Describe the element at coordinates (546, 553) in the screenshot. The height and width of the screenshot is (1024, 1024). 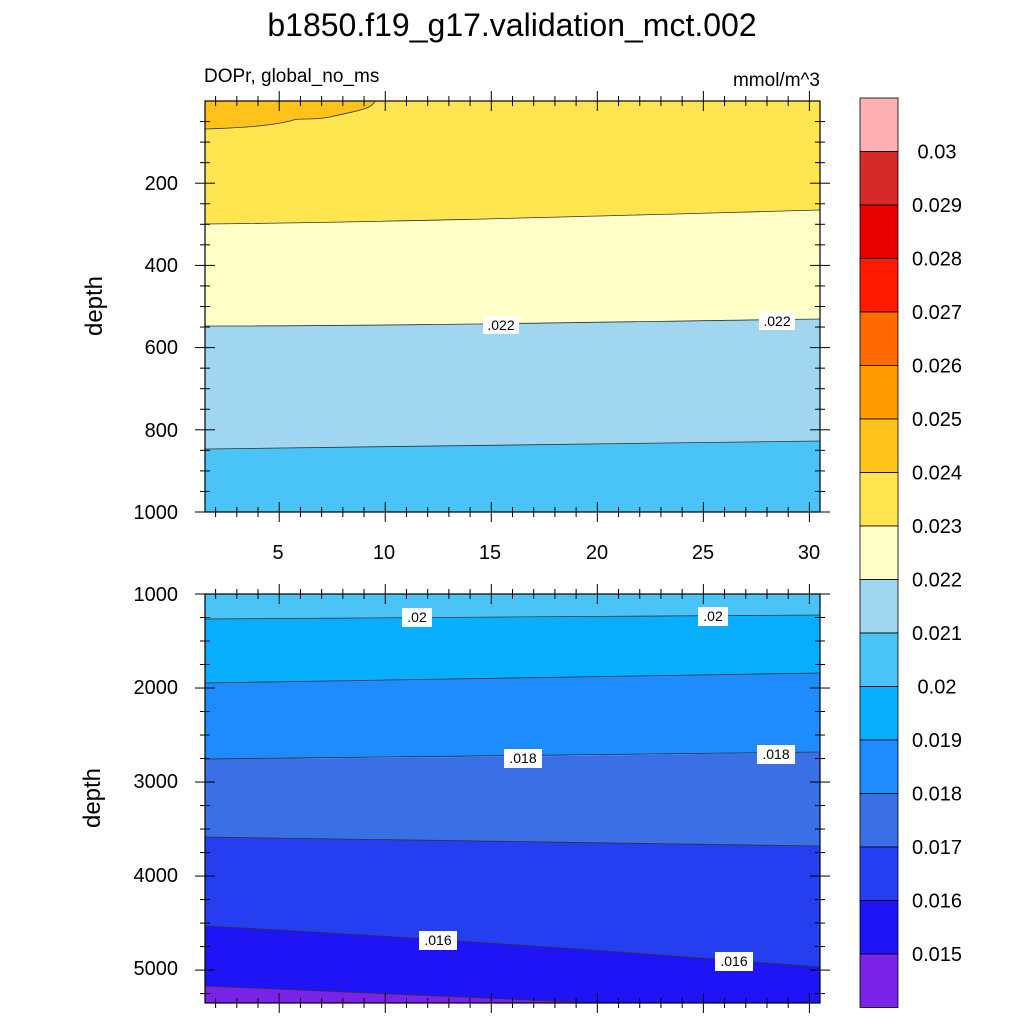
I see `top-x-tick-labels: 5 10 15 20 25 30` at that location.